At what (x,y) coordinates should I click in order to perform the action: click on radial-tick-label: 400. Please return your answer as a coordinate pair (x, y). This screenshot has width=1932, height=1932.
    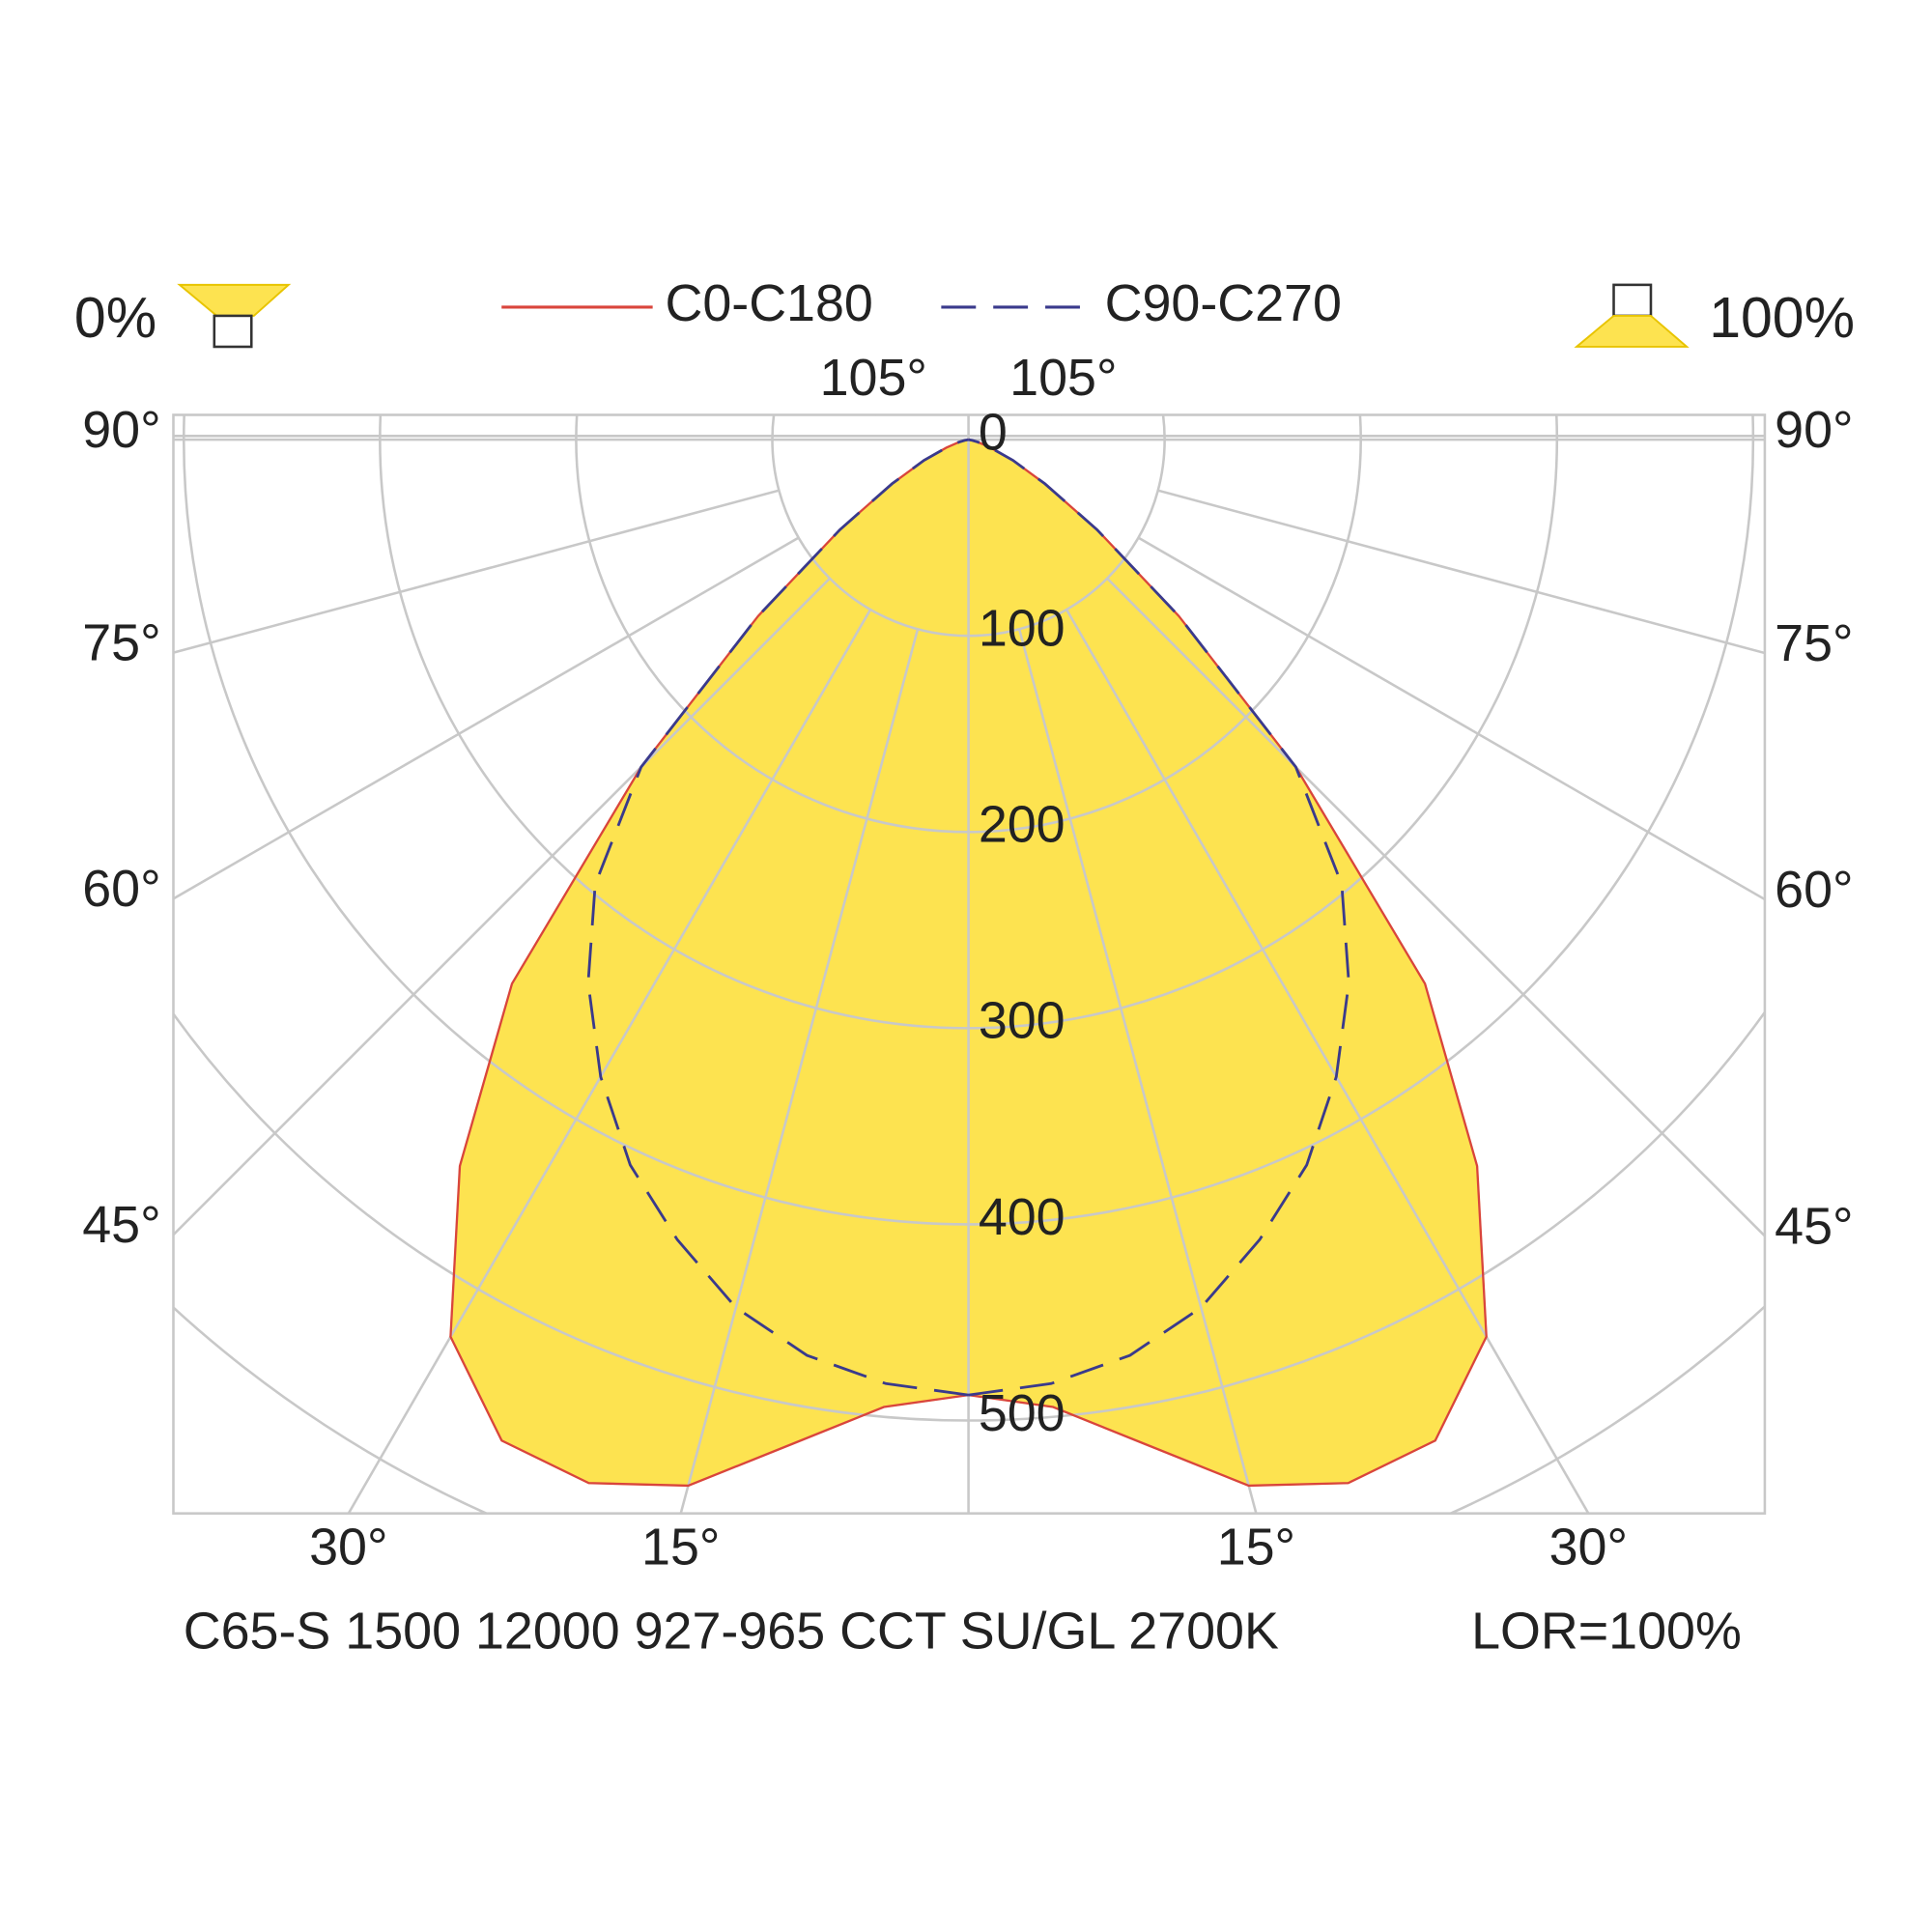
    Looking at the image, I should click on (1022, 1217).